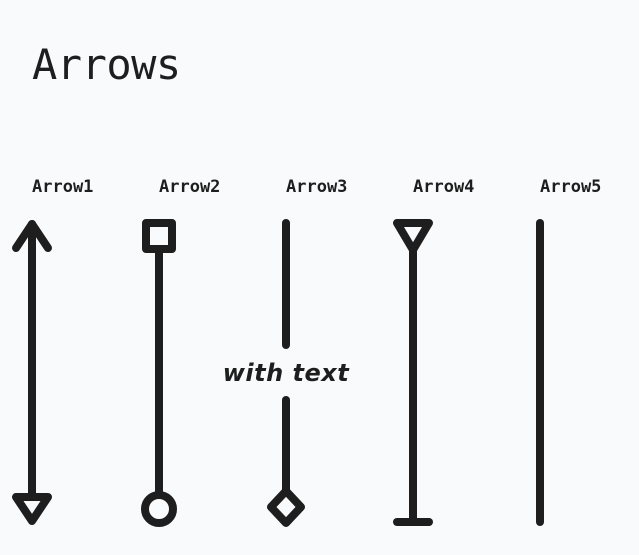 The height and width of the screenshot is (555, 639). I want to click on arrow3-end-diamond-icon, so click(286, 507).